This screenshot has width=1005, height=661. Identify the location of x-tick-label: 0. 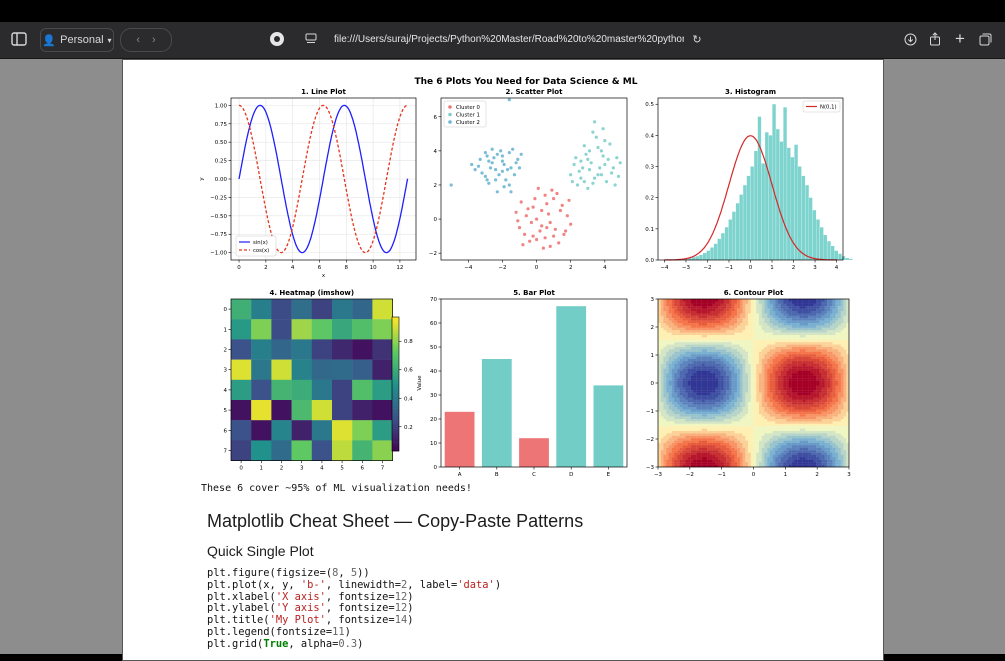
(537, 268).